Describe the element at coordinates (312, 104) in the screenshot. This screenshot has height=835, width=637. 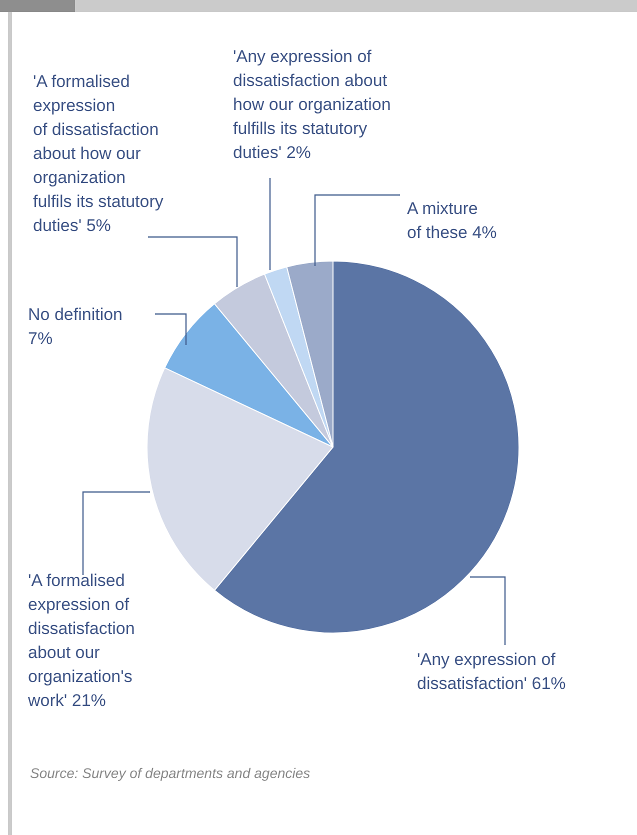
I see `slice-label: 'Any expression of dissatisfaction about how our organization fulfills its statutory duties' 2%` at that location.